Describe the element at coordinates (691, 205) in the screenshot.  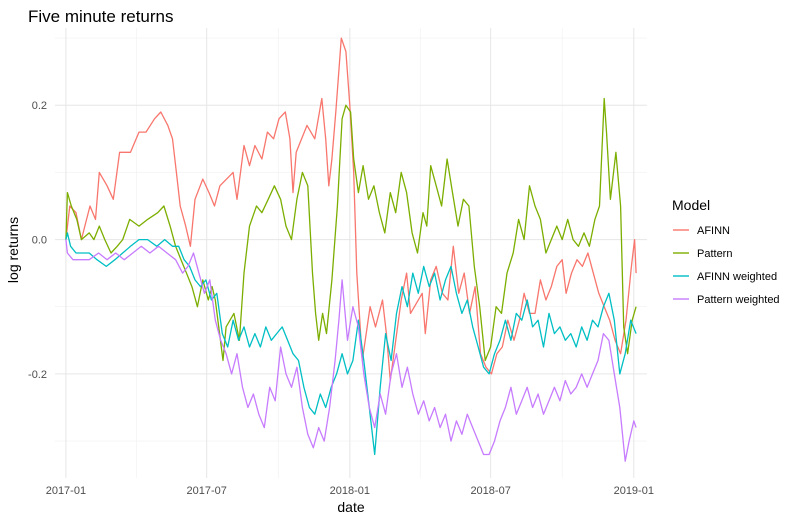
I see `legend-title: Model` at that location.